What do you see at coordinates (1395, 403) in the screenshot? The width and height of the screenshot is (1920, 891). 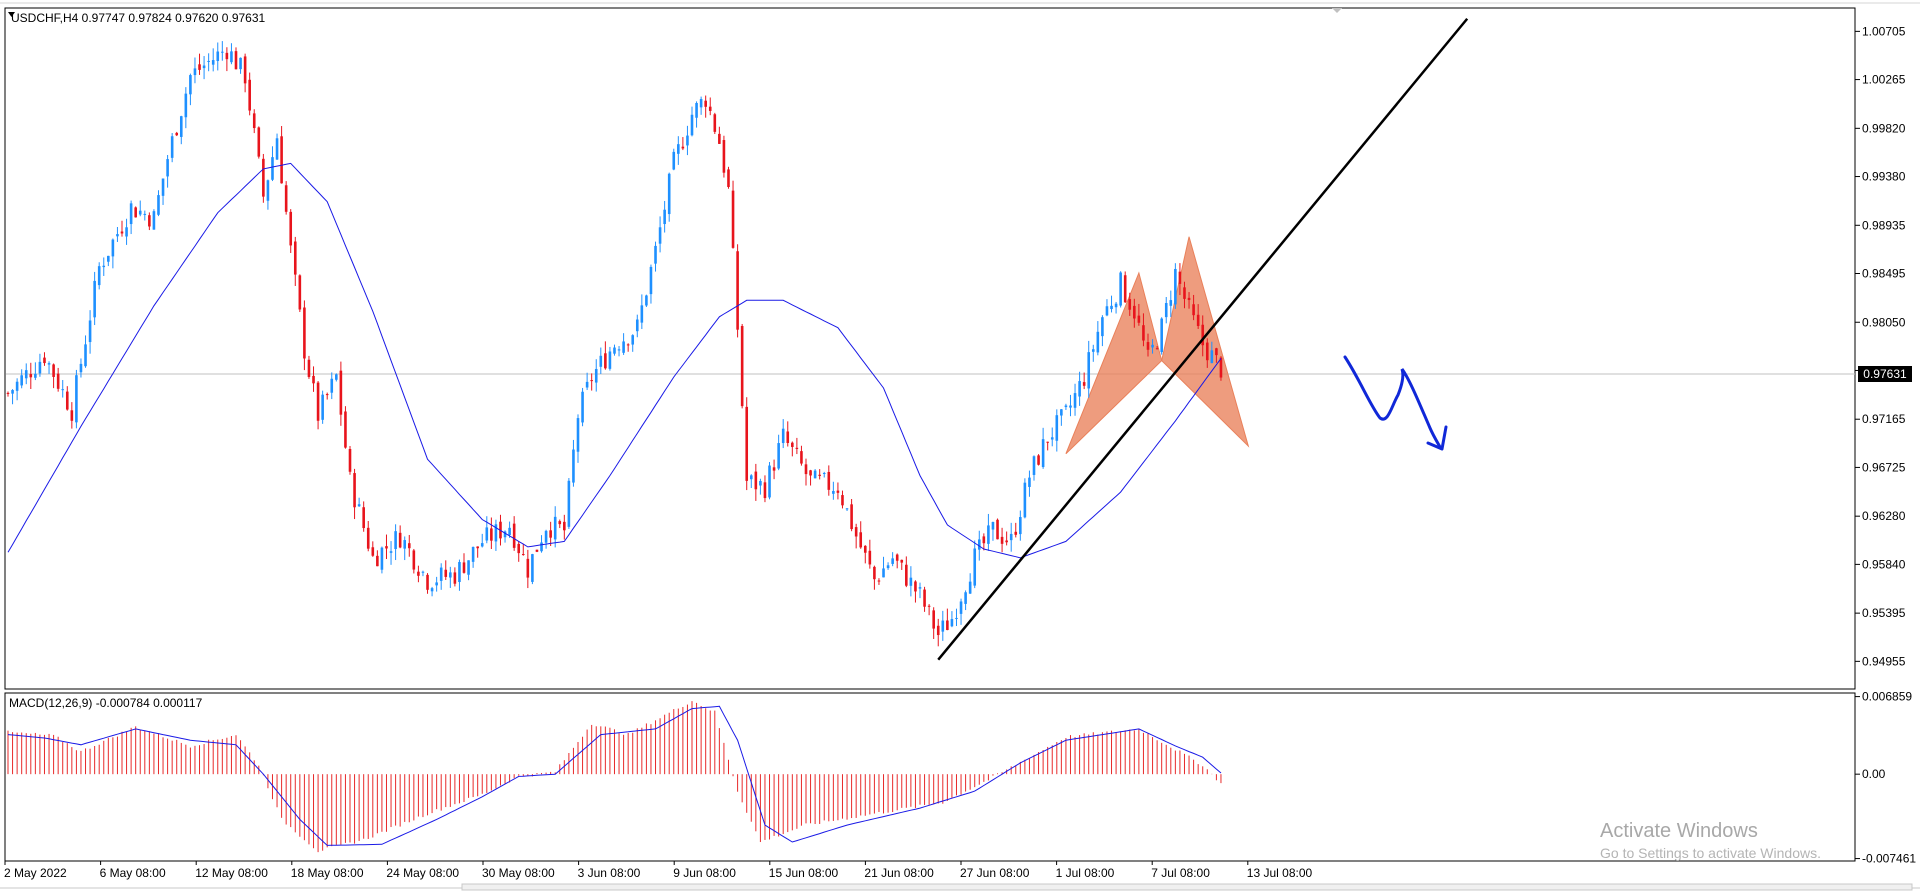 I see `freehand-arrow-drawing` at bounding box center [1395, 403].